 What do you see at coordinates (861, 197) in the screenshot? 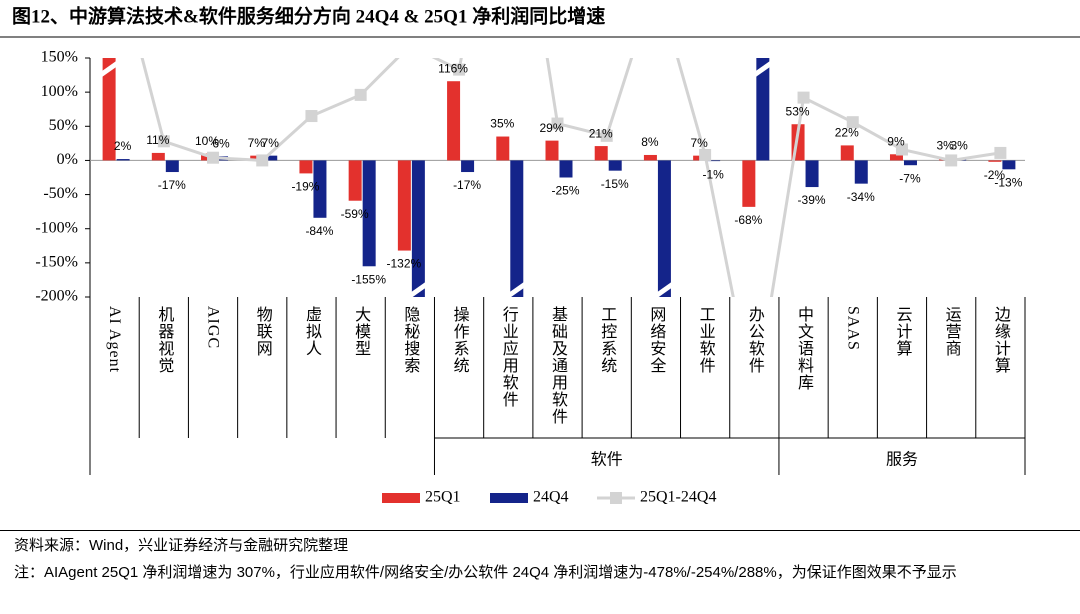
I see `data-label: -34%` at bounding box center [861, 197].